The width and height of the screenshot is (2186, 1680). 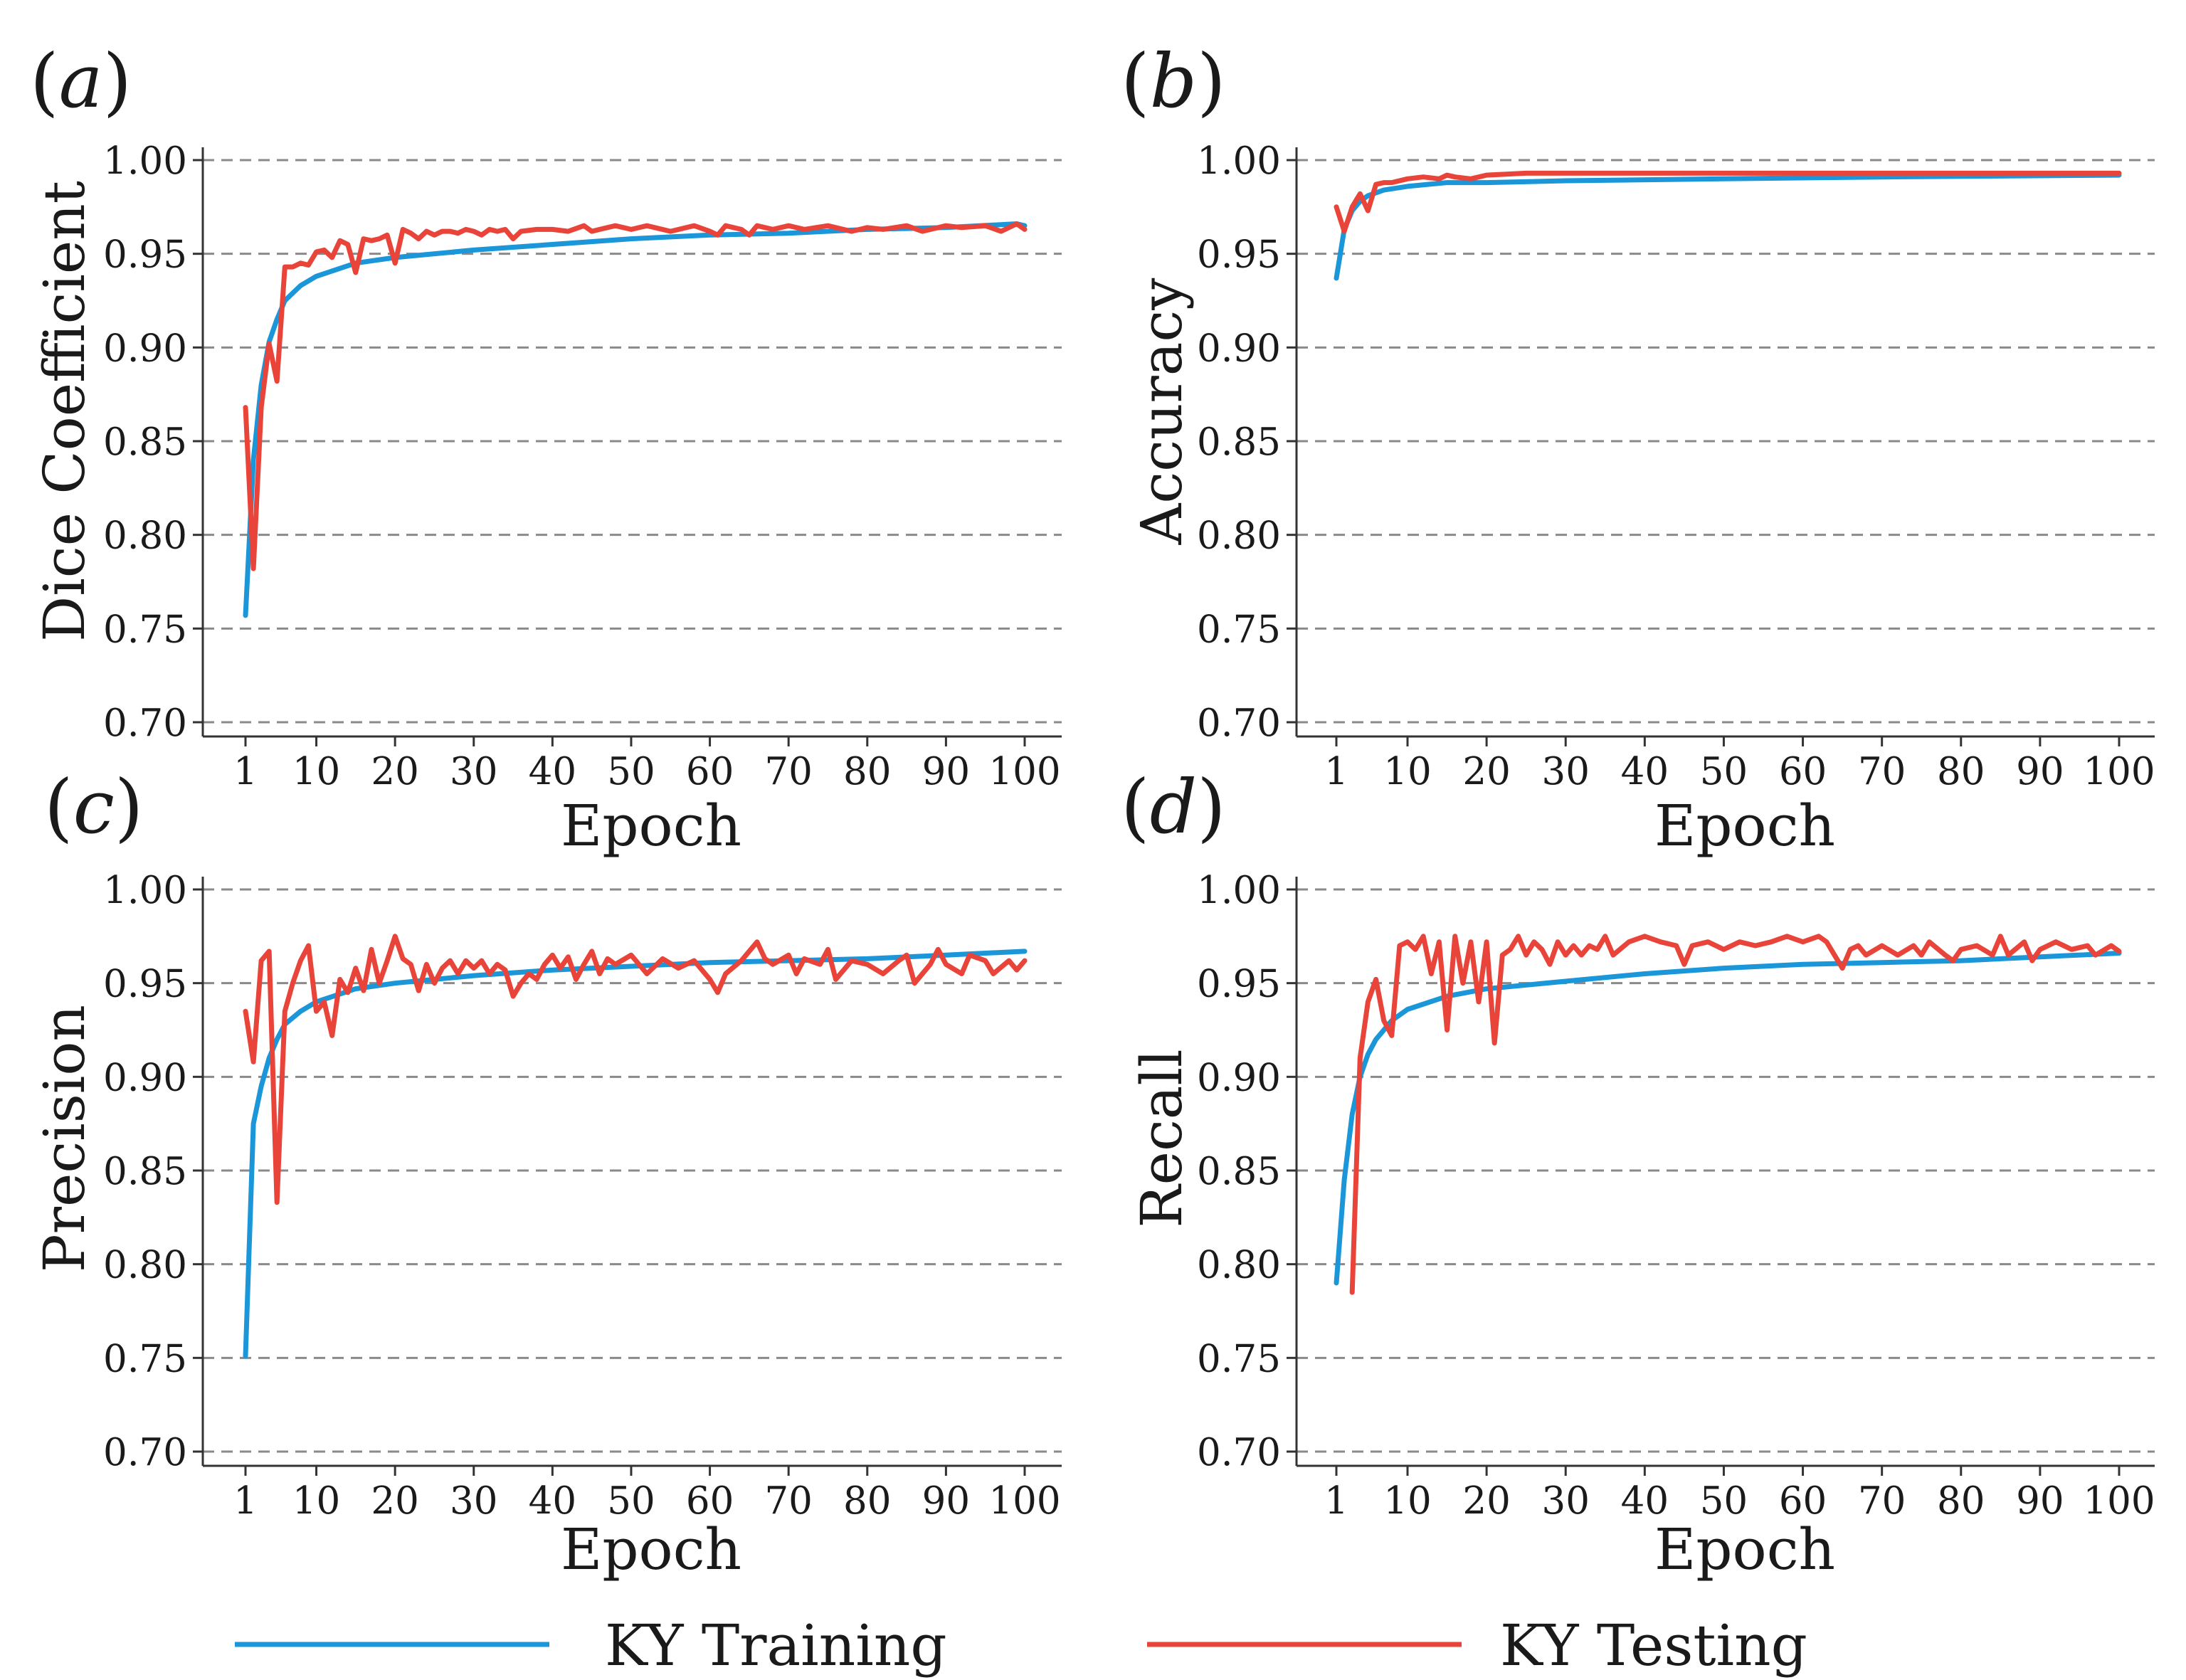 What do you see at coordinates (1565, 1501) in the screenshot?
I see `x-tick-label-d-3: 30` at bounding box center [1565, 1501].